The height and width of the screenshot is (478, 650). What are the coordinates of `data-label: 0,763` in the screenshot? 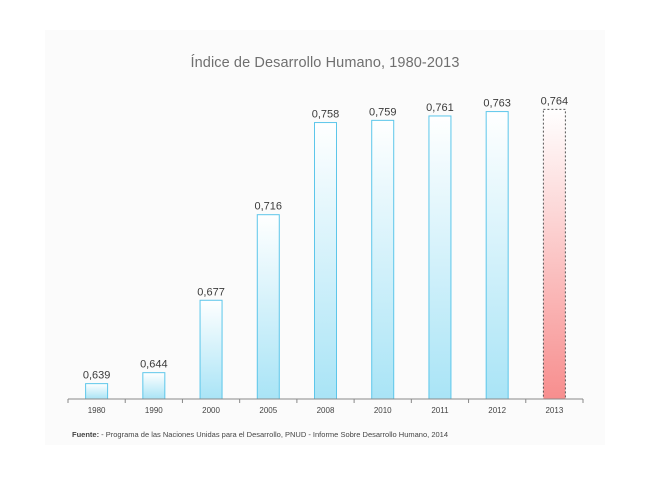 It's located at (497, 104).